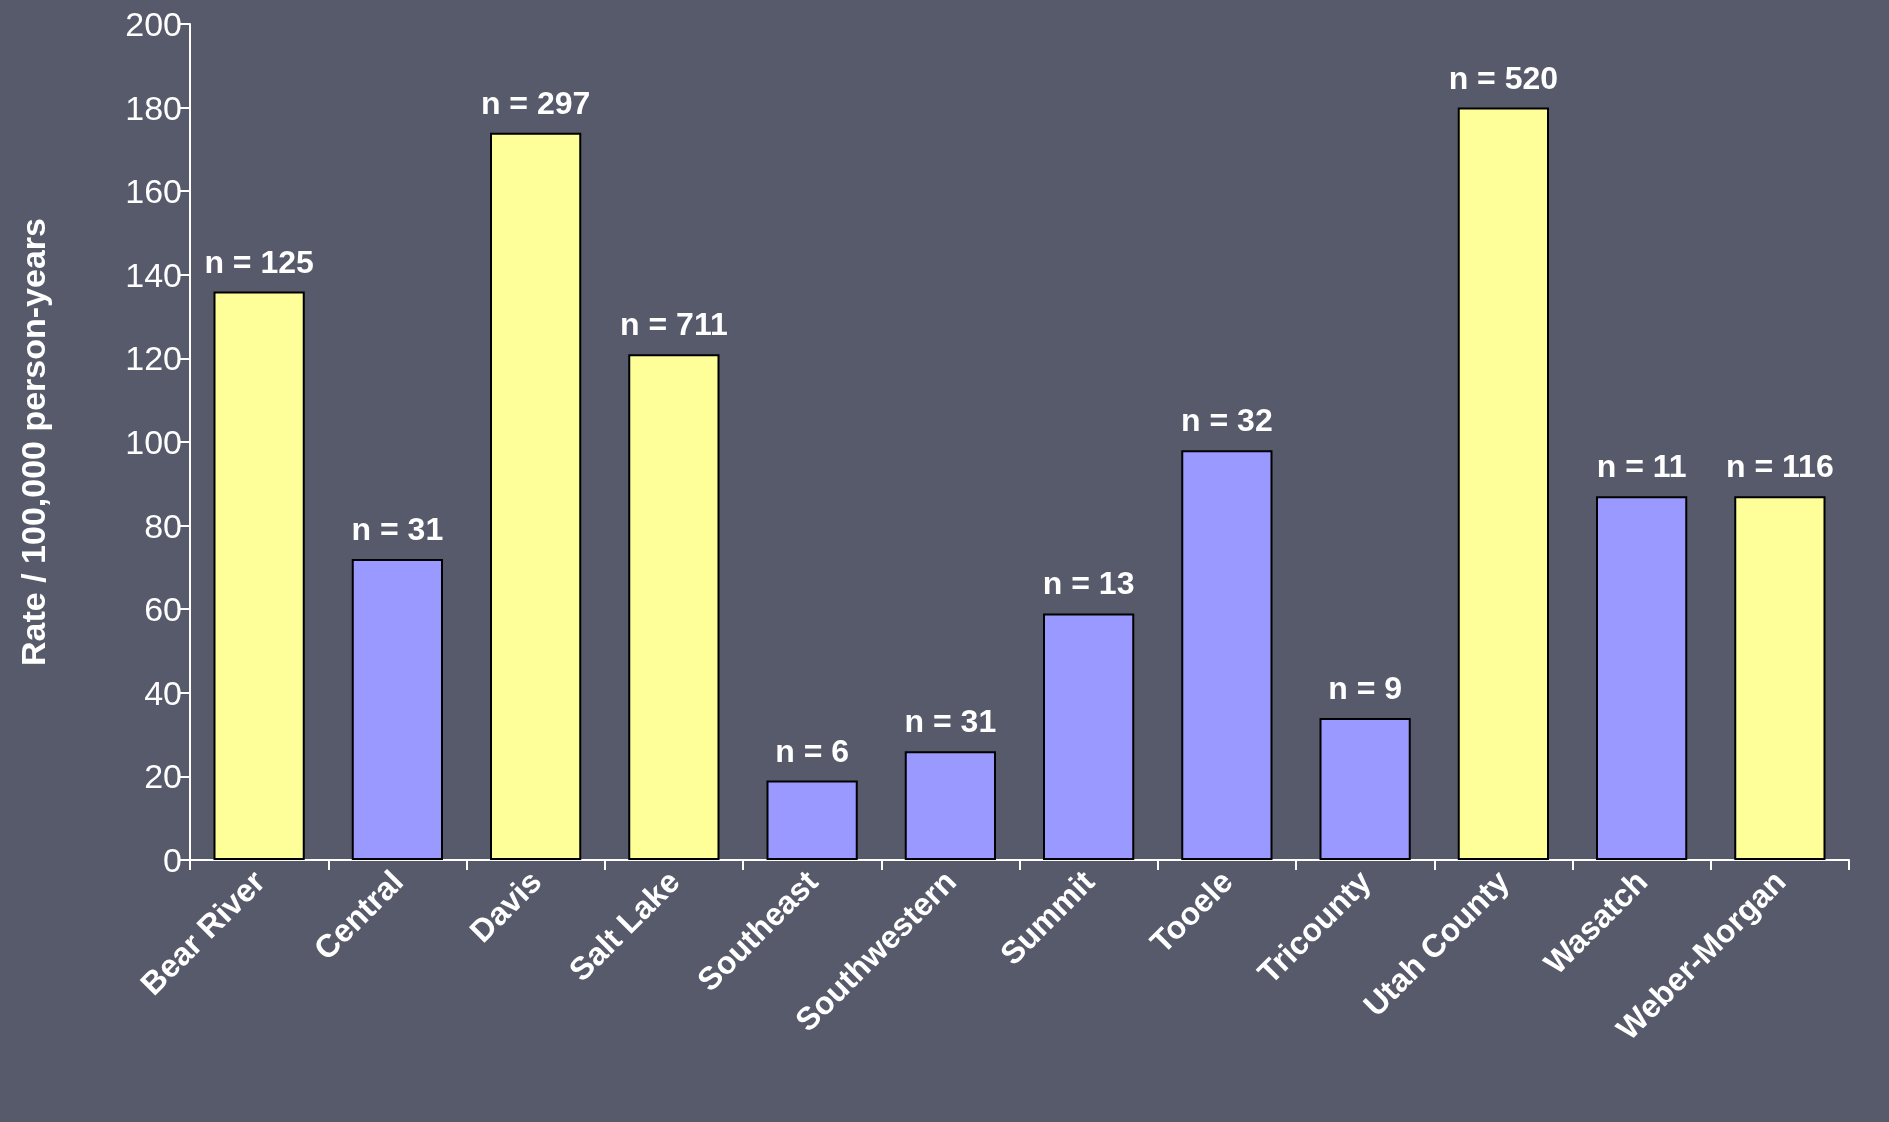 The height and width of the screenshot is (1122, 1889). What do you see at coordinates (172, 860) in the screenshot?
I see `y-tick-label: 0` at bounding box center [172, 860].